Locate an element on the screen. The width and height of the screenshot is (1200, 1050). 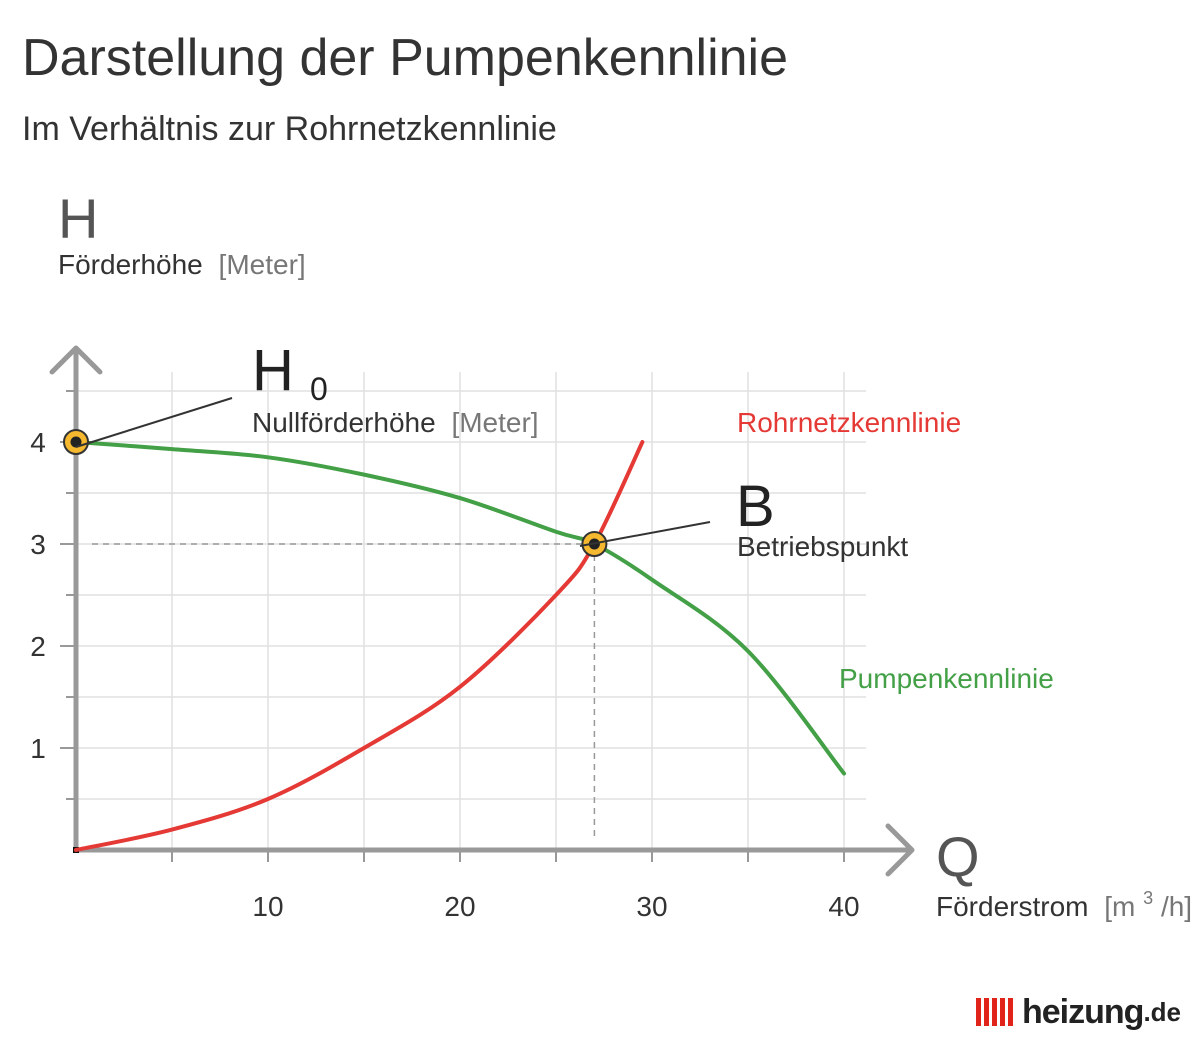
y-axis-unit: [Meter] is located at coordinates (262, 264).